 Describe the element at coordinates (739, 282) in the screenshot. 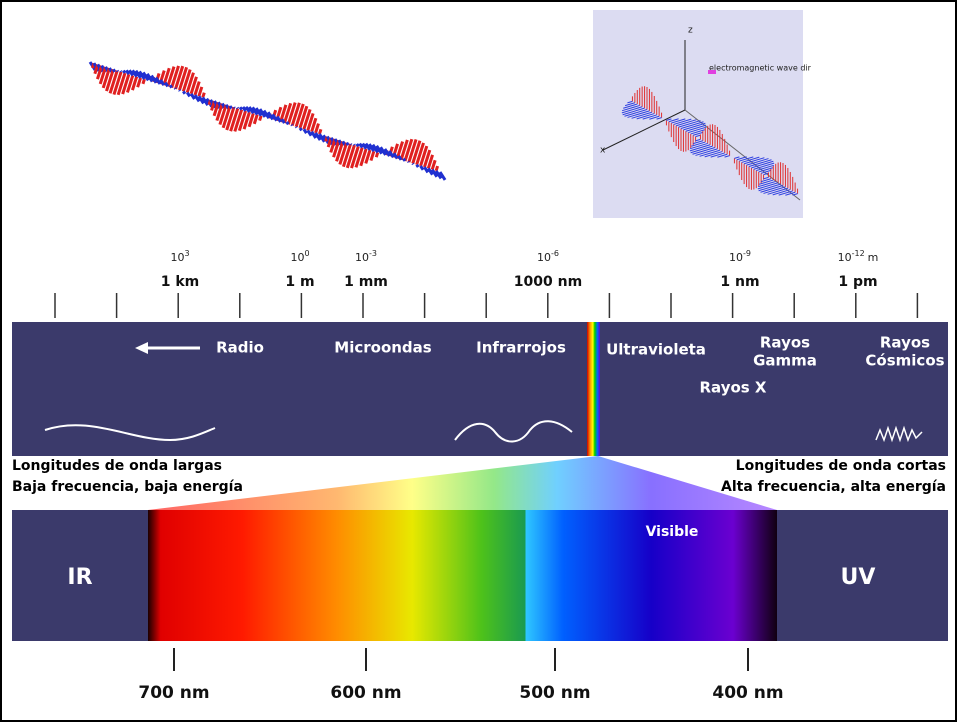

I see `scale-label: 1 nm` at that location.